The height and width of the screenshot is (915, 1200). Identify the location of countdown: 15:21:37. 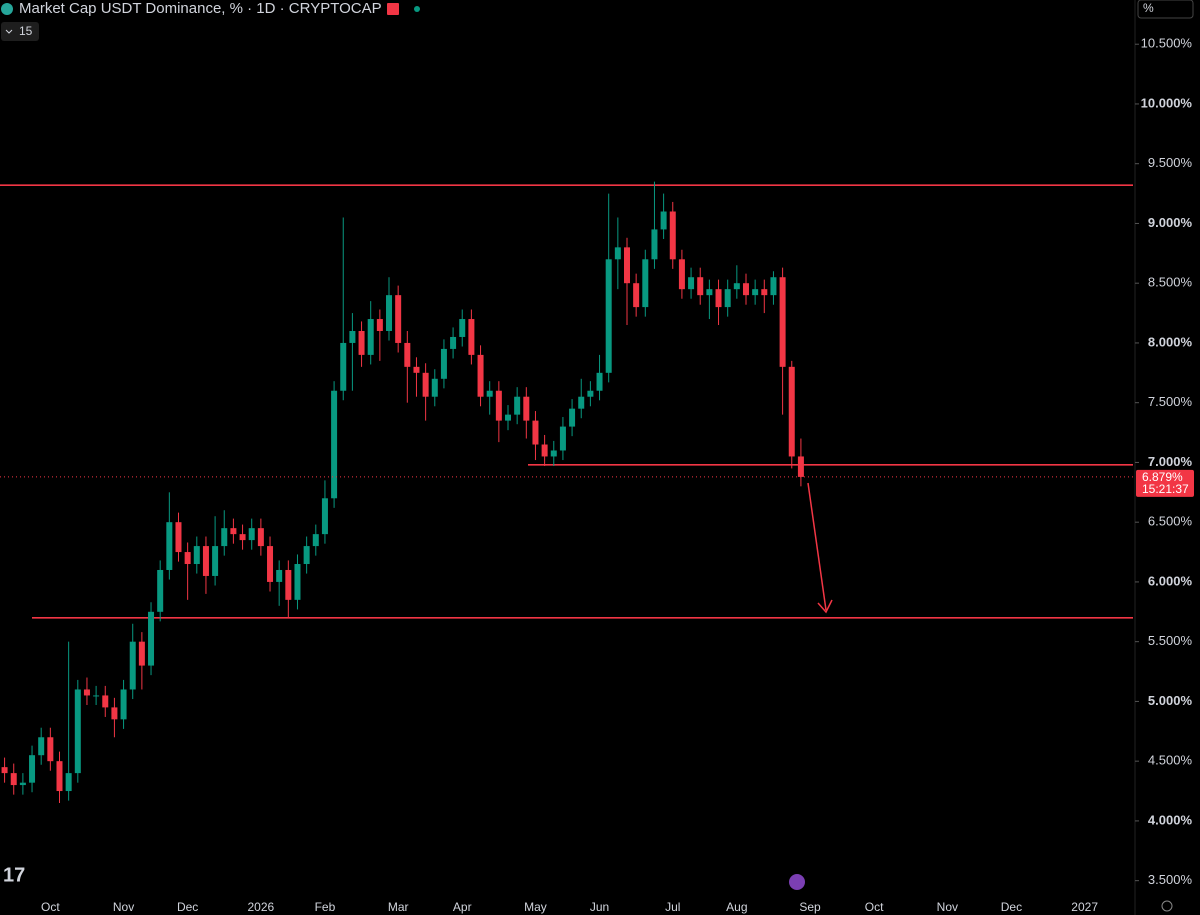
(1165, 489).